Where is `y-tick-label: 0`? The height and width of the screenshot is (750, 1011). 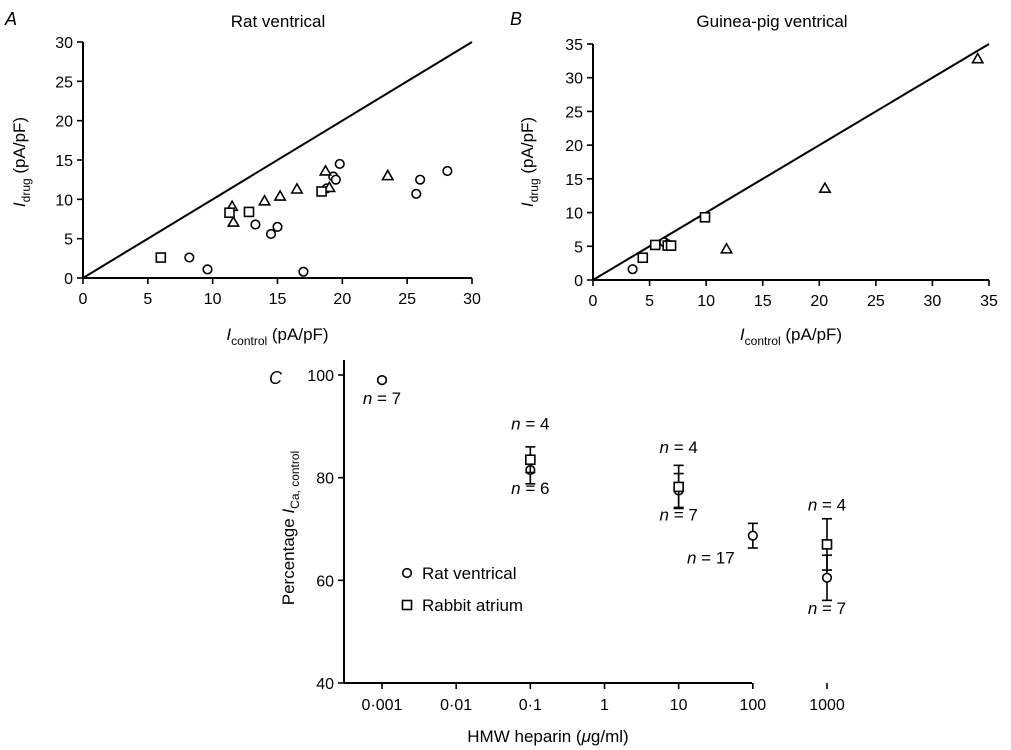
y-tick-label: 0 is located at coordinates (68, 279).